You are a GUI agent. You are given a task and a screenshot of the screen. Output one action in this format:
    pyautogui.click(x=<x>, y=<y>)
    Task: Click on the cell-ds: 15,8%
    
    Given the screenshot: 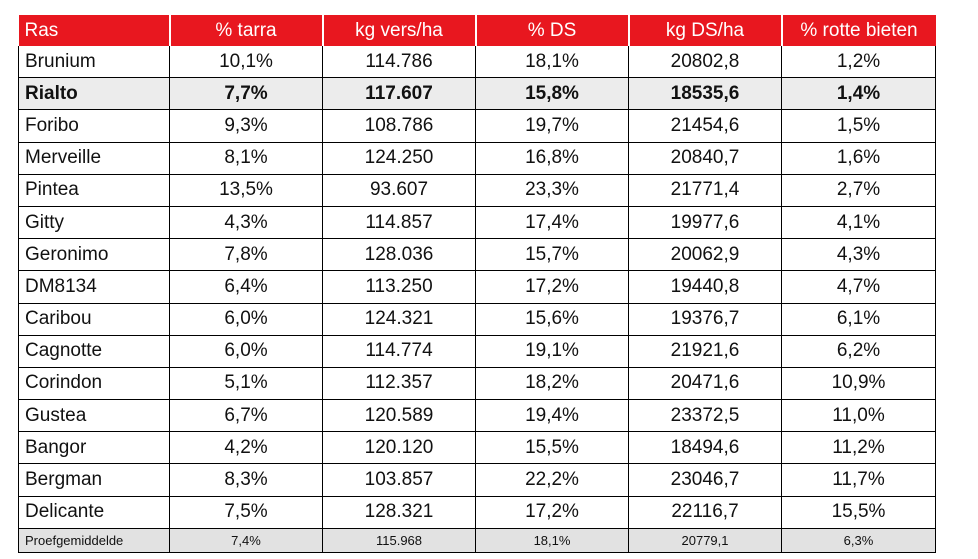 What is the action you would take?
    pyautogui.click(x=552, y=94)
    